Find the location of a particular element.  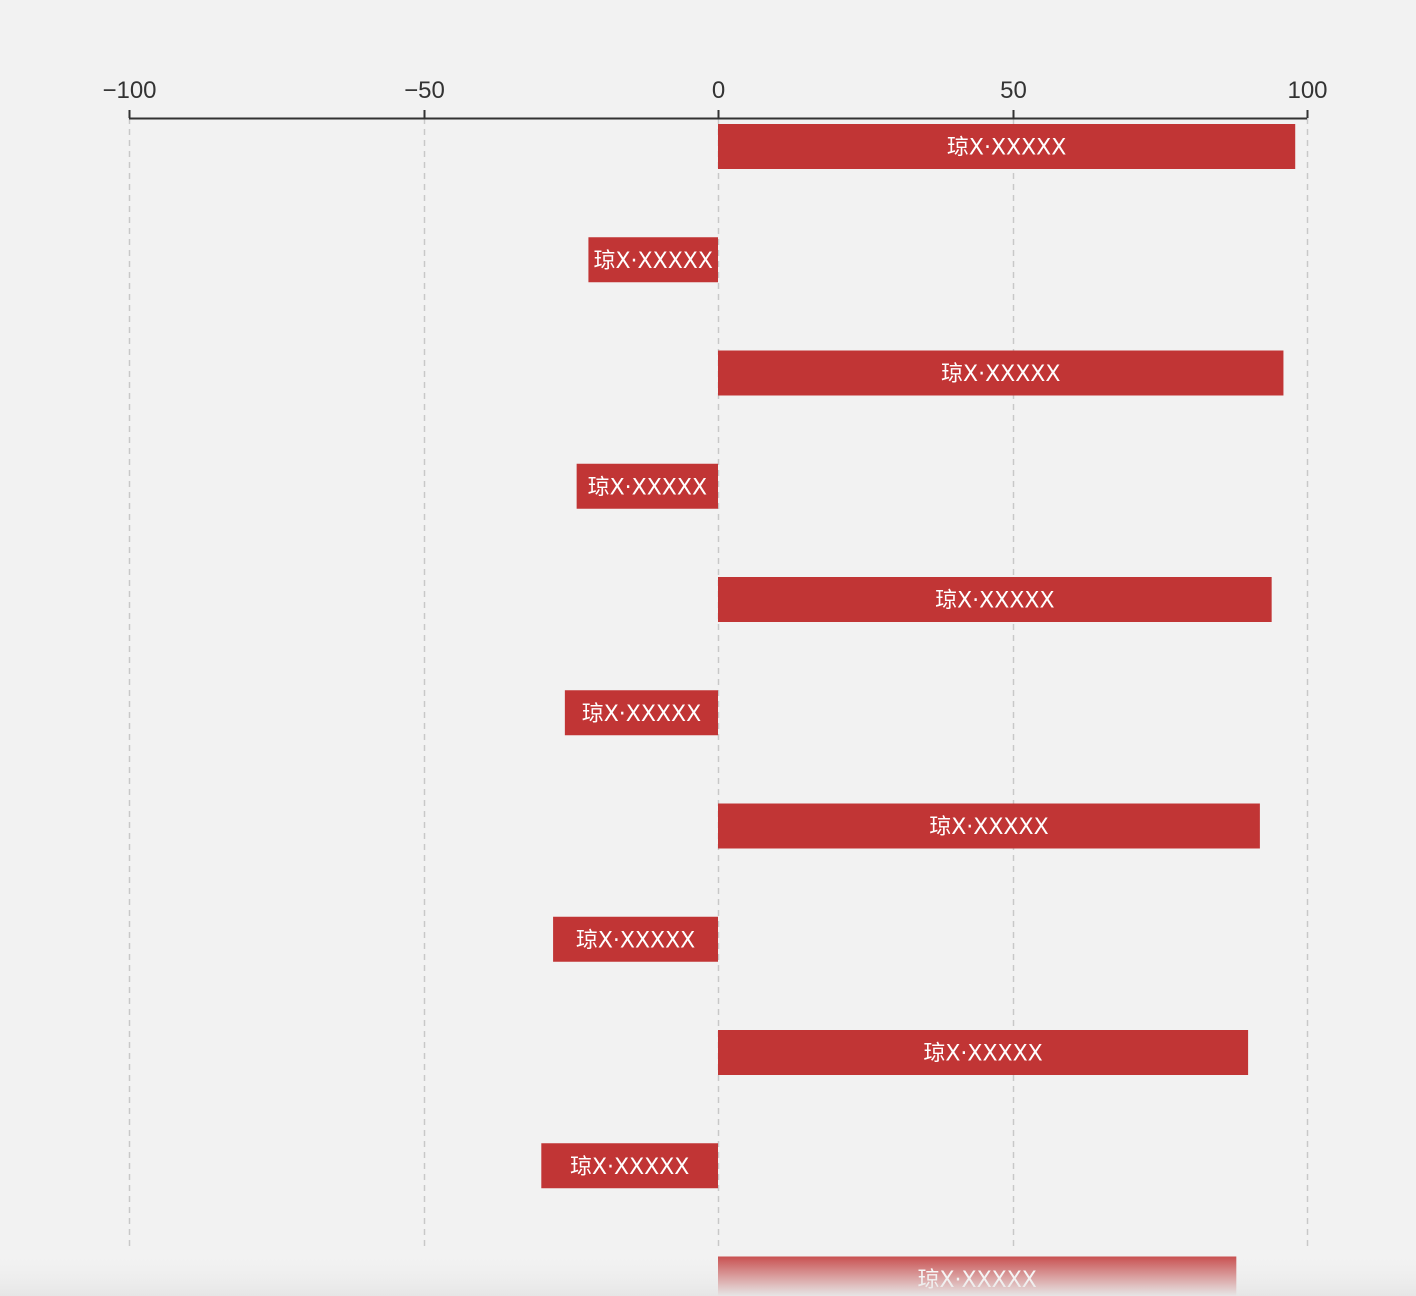

x-tick-label: −100 is located at coordinates (129, 90).